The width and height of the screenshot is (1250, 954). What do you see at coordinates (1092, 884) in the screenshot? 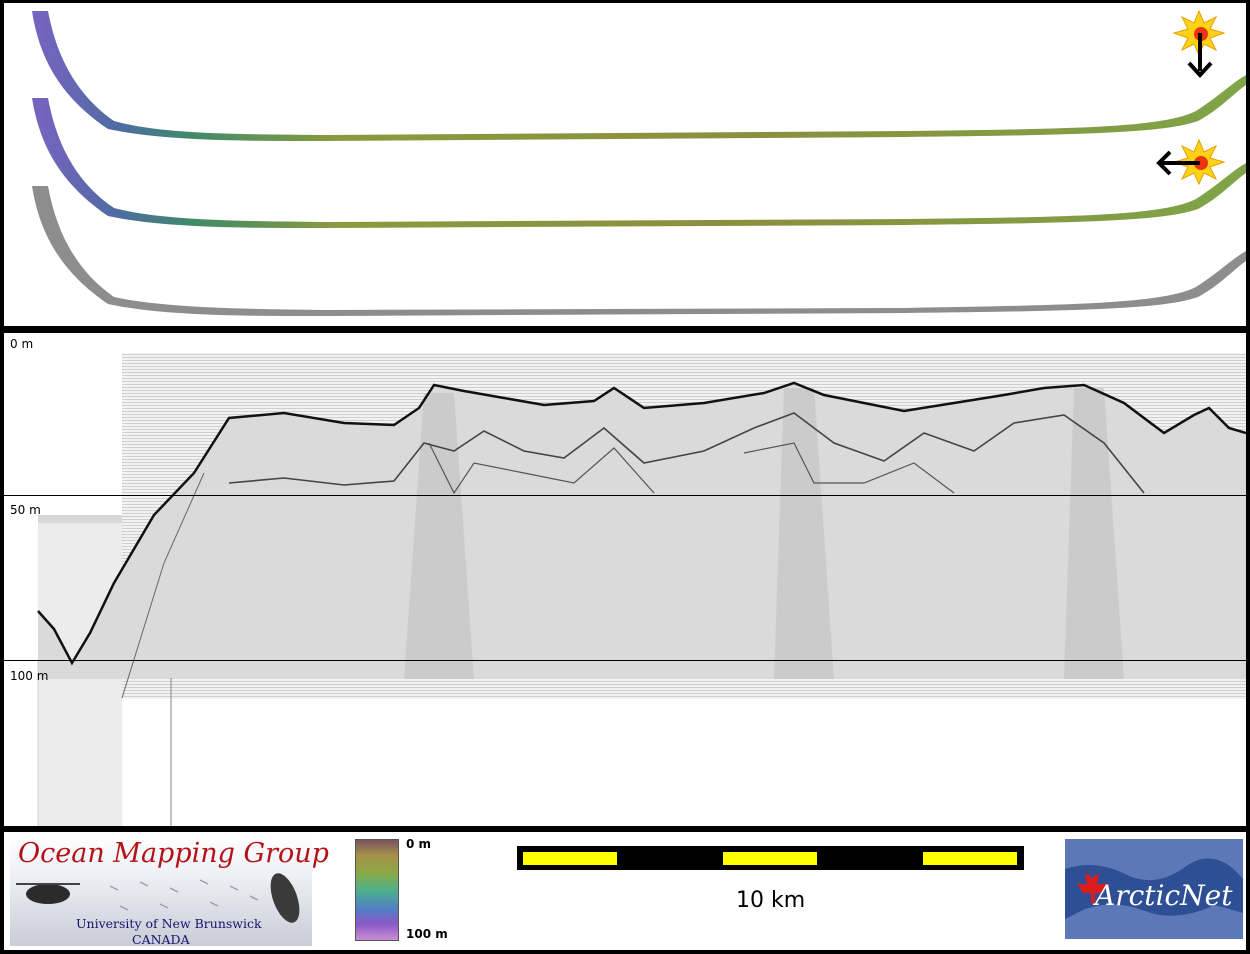
I see `maple-leaf-icon` at bounding box center [1092, 884].